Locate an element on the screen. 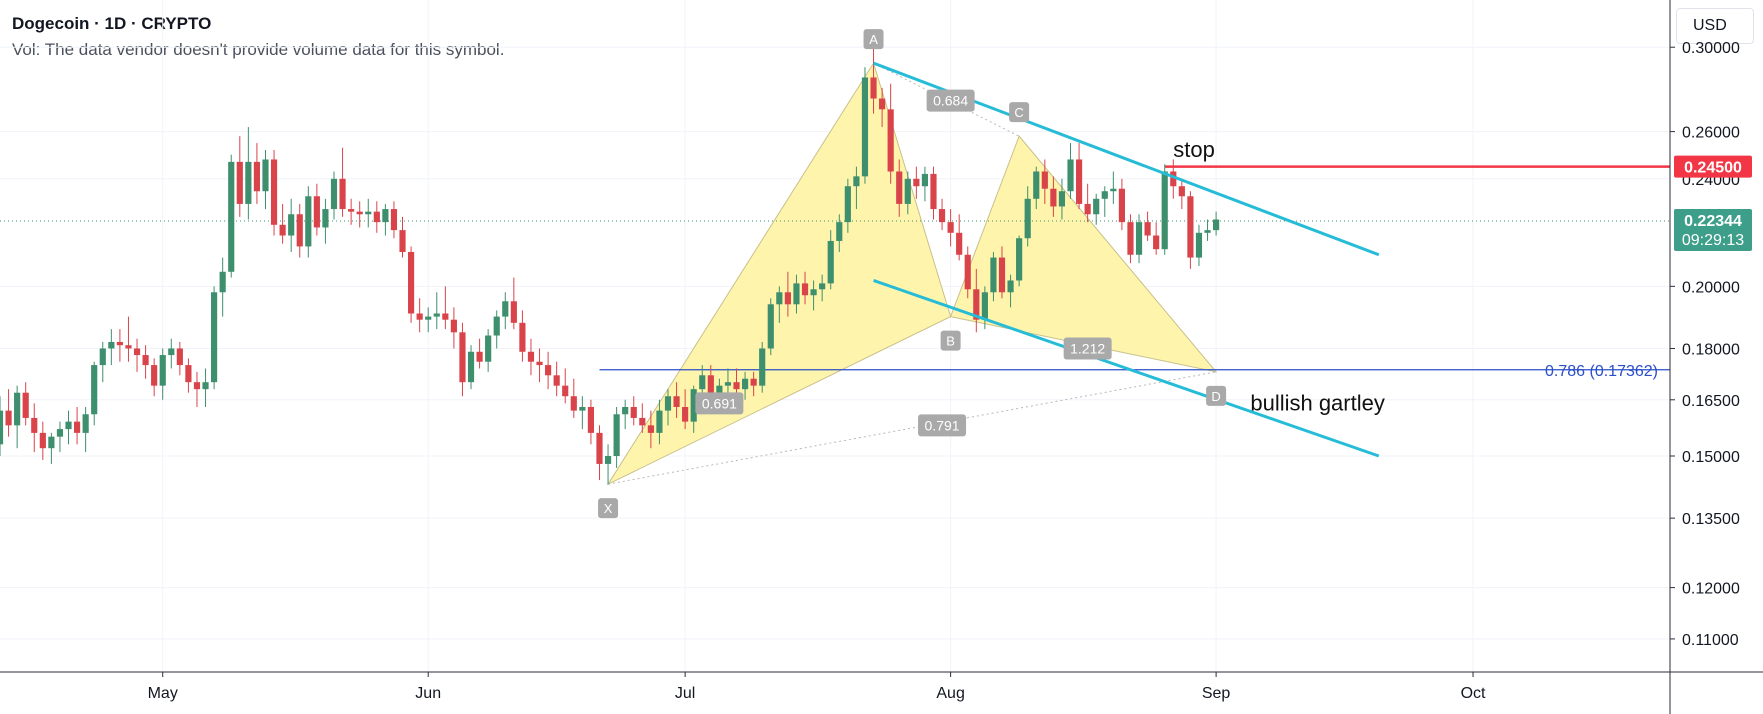 This screenshot has width=1763, height=714. currency-button: USD is located at coordinates (1715, 26).